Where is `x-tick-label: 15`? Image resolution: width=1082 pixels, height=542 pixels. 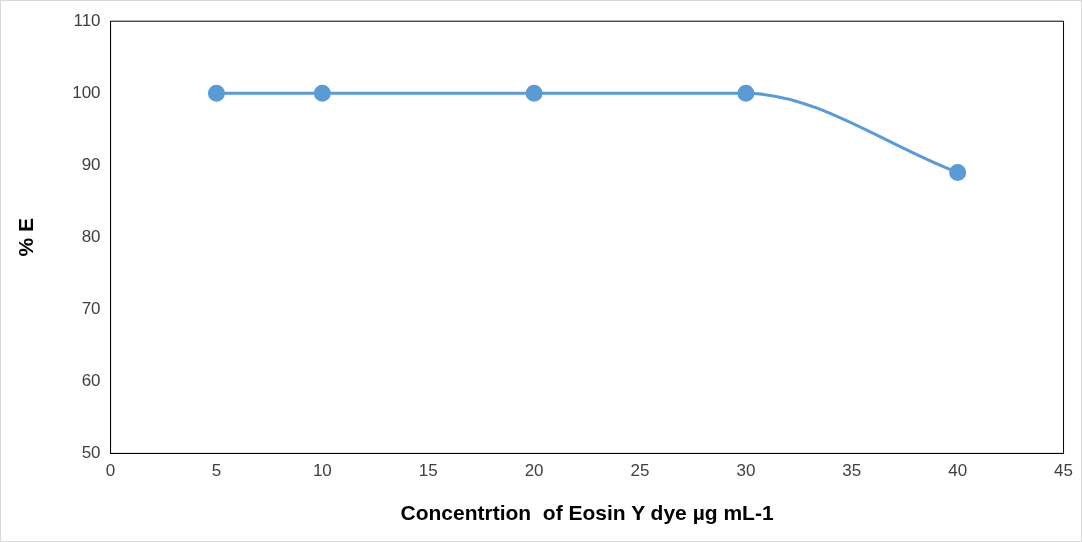 x-tick-label: 15 is located at coordinates (428, 471).